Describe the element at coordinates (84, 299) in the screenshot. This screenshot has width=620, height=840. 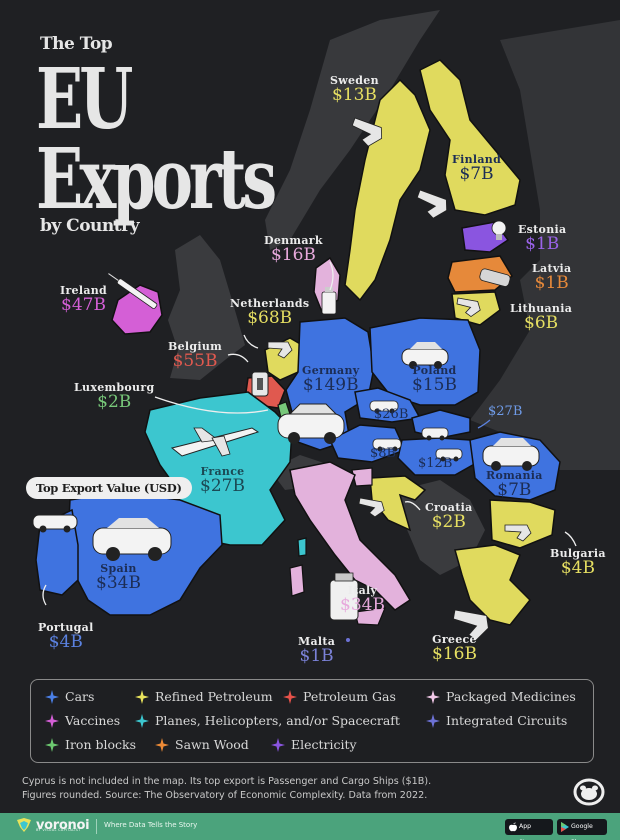
I see `label-ireland: Ireland $47B` at that location.